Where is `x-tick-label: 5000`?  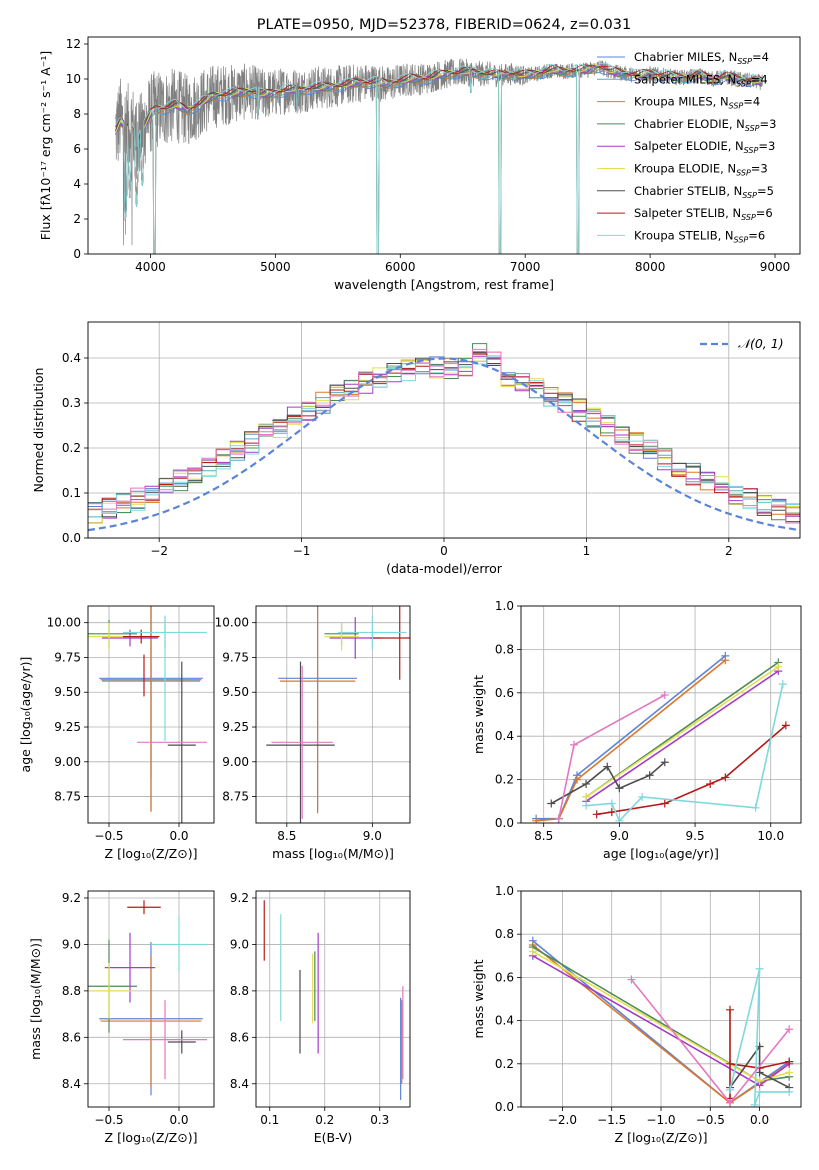 x-tick-label: 5000 is located at coordinates (275, 267).